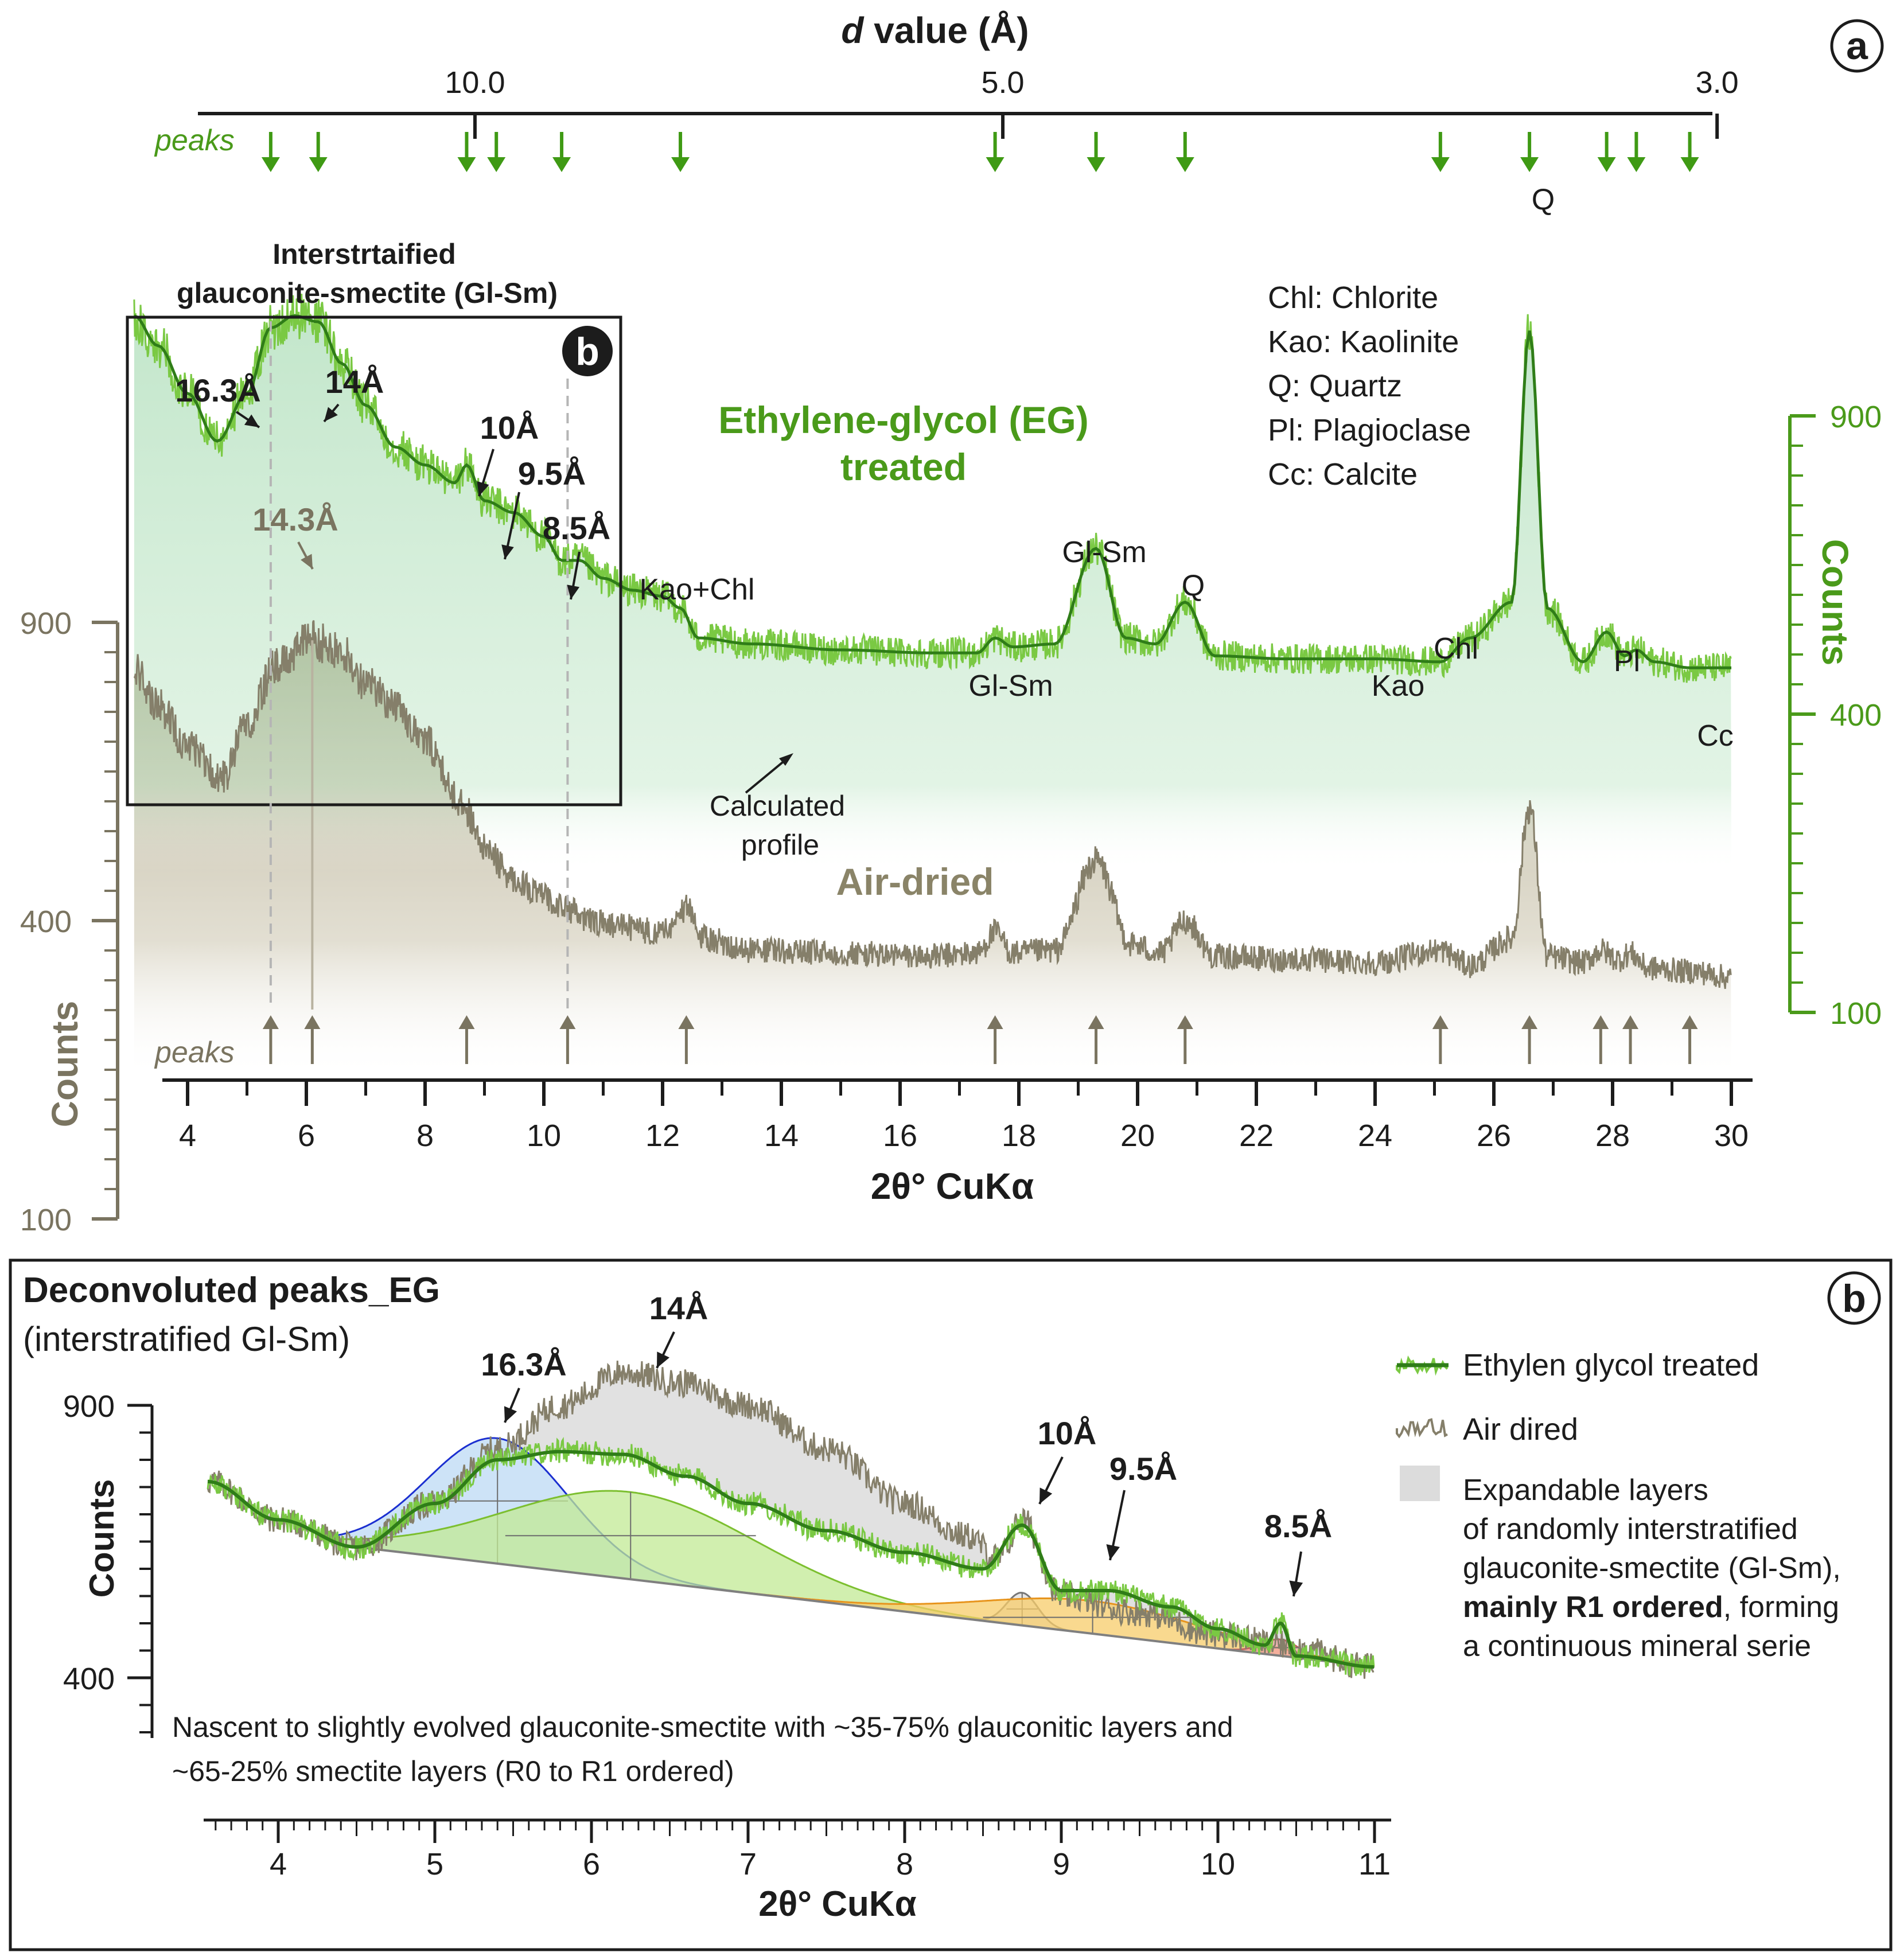  I want to click on y-axis-ticks-b: 900 400, so click(107, 1561).